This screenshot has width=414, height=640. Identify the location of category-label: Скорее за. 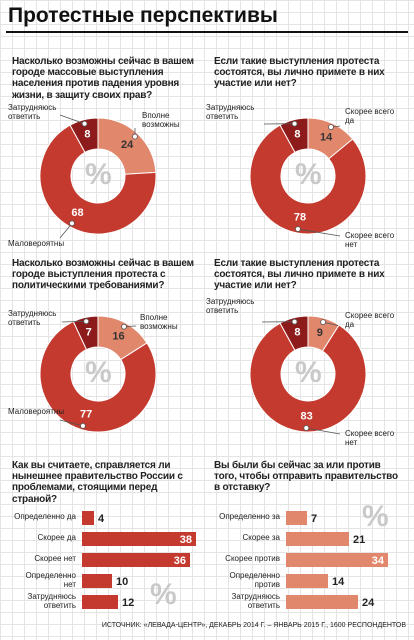
(261, 537).